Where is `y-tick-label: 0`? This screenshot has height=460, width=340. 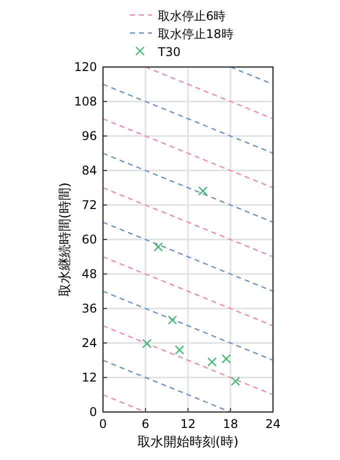
y-tick-label: 0 is located at coordinates (93, 412).